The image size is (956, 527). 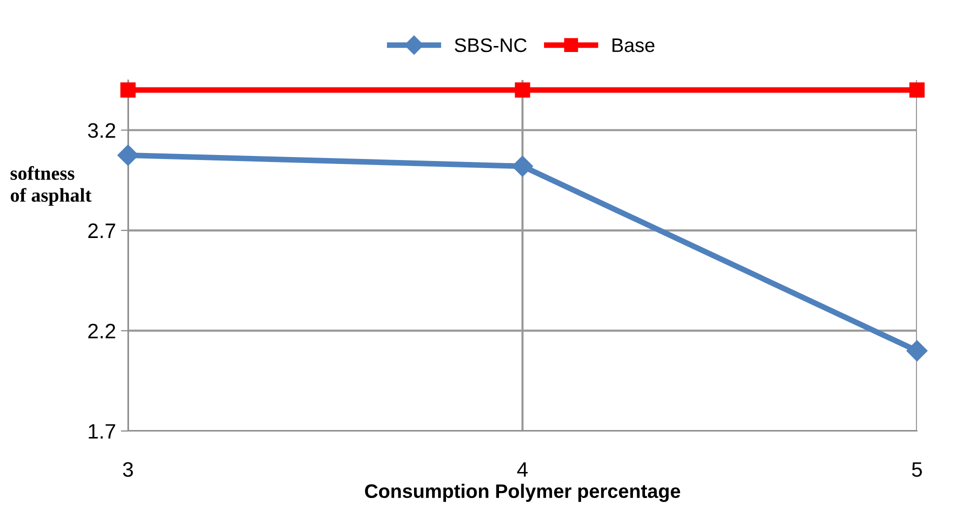 I want to click on legend-label: SBS-NC, so click(x=490, y=45).